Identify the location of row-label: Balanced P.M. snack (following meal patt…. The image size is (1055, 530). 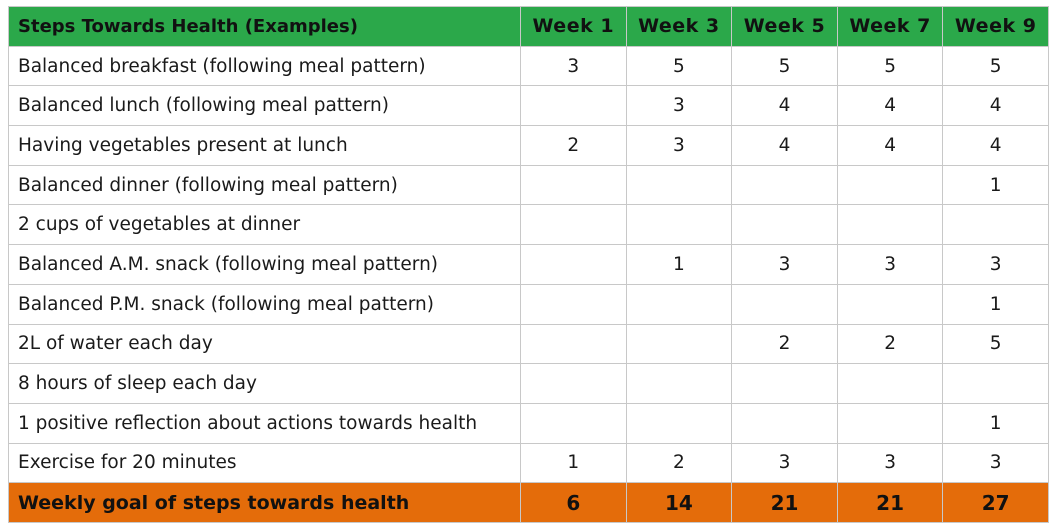
(264, 304).